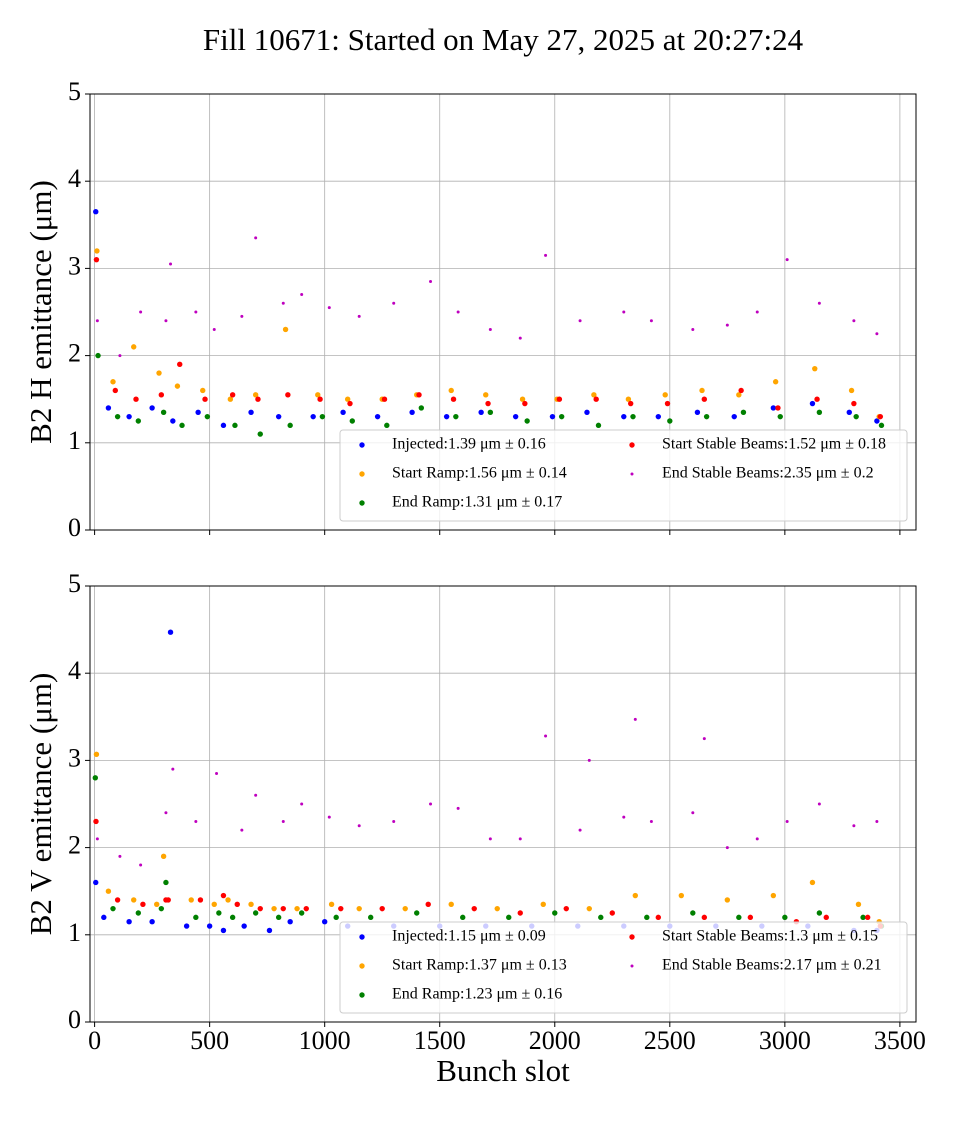 The width and height of the screenshot is (960, 1125). Describe the element at coordinates (325, 1040) in the screenshot. I see `x-tick-label: 1000` at that location.